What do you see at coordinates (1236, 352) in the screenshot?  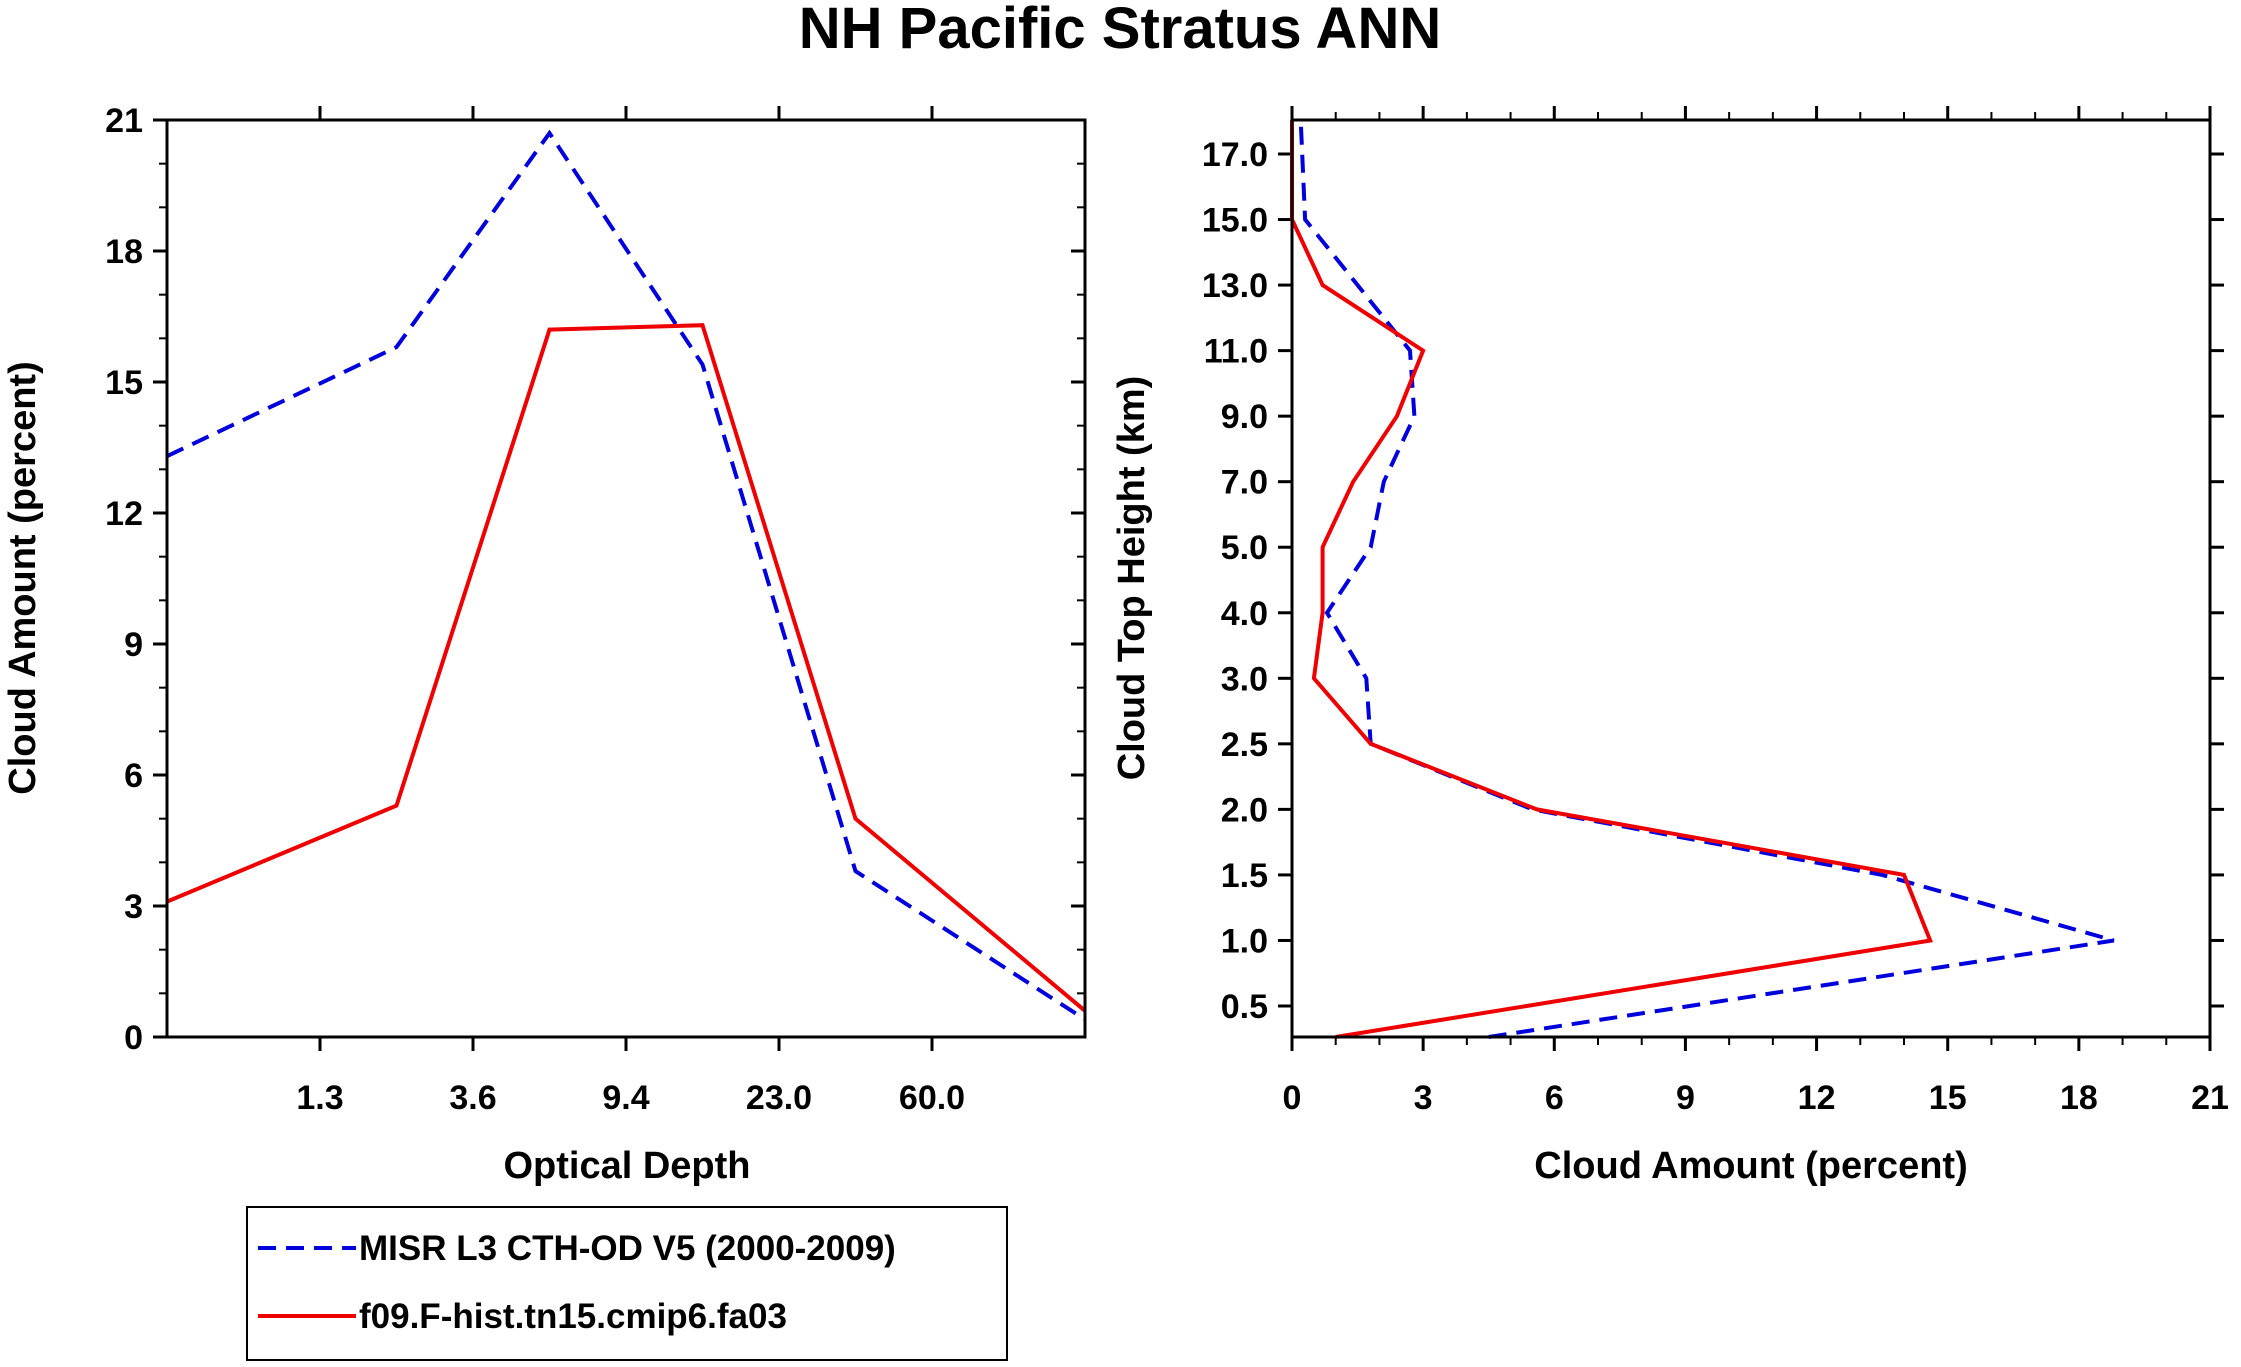 I see `right-ytick-label: 11.0` at bounding box center [1236, 352].